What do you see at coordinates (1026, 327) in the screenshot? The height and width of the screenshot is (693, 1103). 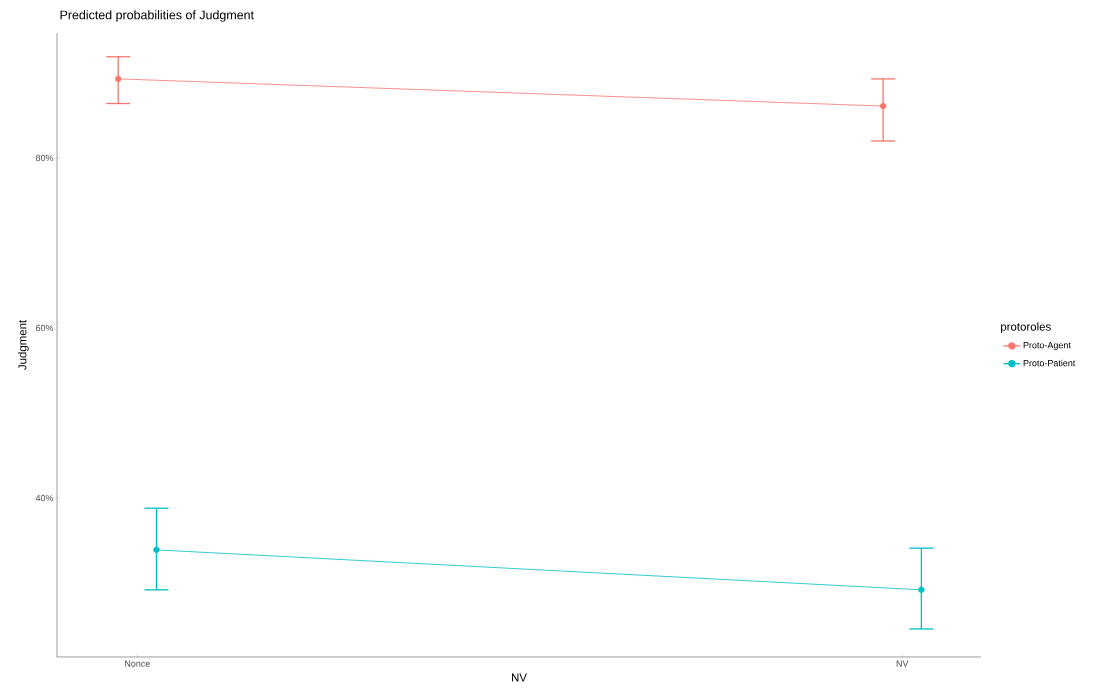 I see `legend-title: protoroles` at bounding box center [1026, 327].